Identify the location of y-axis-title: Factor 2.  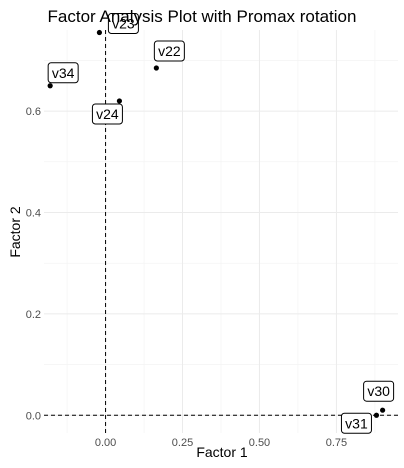
(15, 232).